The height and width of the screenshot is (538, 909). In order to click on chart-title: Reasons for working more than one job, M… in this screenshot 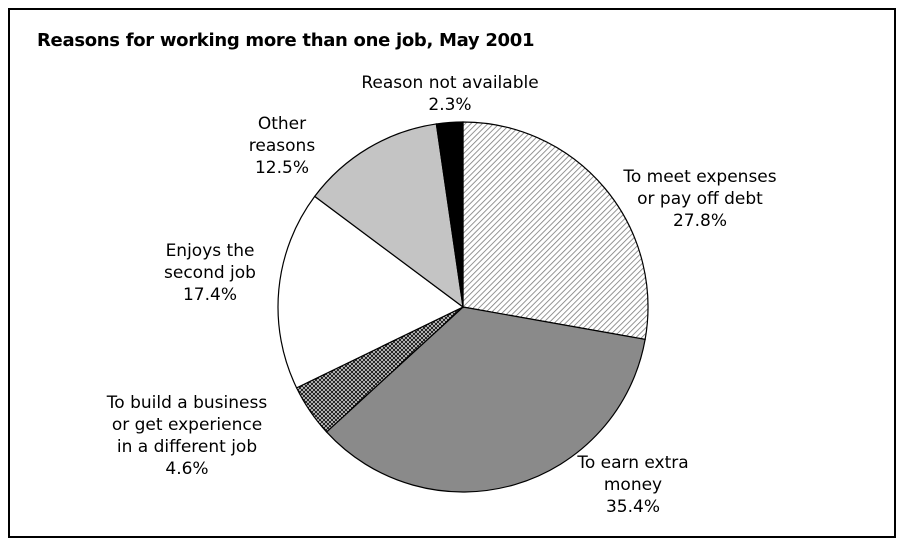, I will do `click(286, 40)`.